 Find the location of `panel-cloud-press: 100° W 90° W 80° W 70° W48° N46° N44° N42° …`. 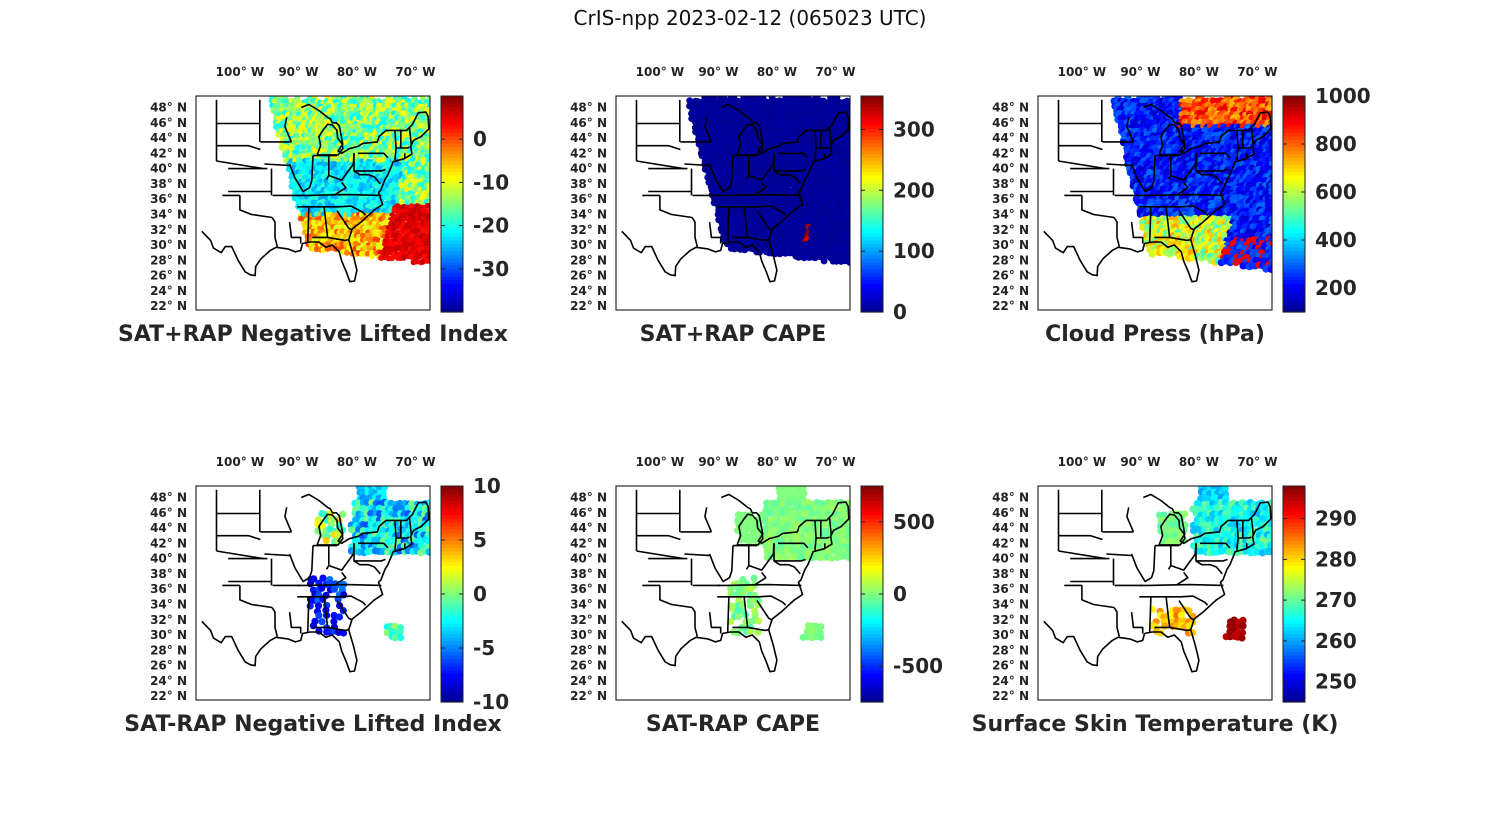

panel-cloud-press: 100° W 90° W 80° W 70° W48° N46° N44° N42° … is located at coordinates (1181, 206).